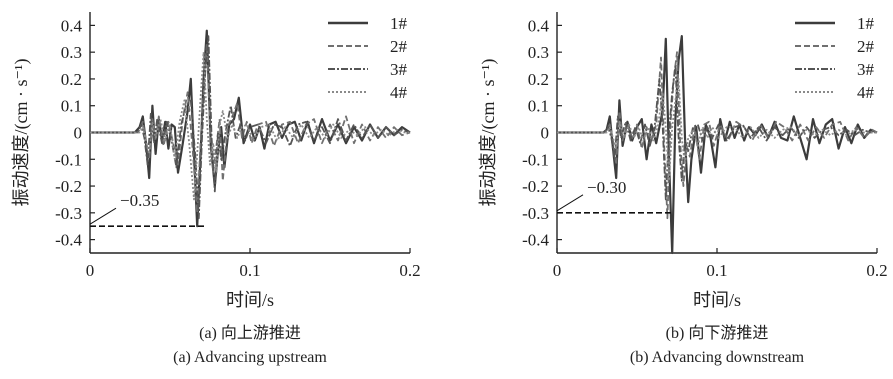 Image resolution: width=893 pixels, height=379 pixels. What do you see at coordinates (139, 200) in the screenshot?
I see `annotation-label: −0.35` at bounding box center [139, 200].